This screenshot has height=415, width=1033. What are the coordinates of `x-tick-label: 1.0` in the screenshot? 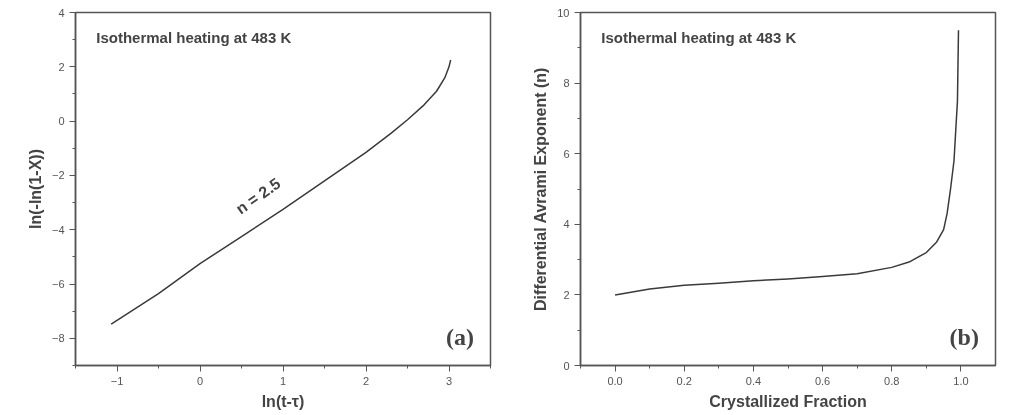 It's located at (961, 380).